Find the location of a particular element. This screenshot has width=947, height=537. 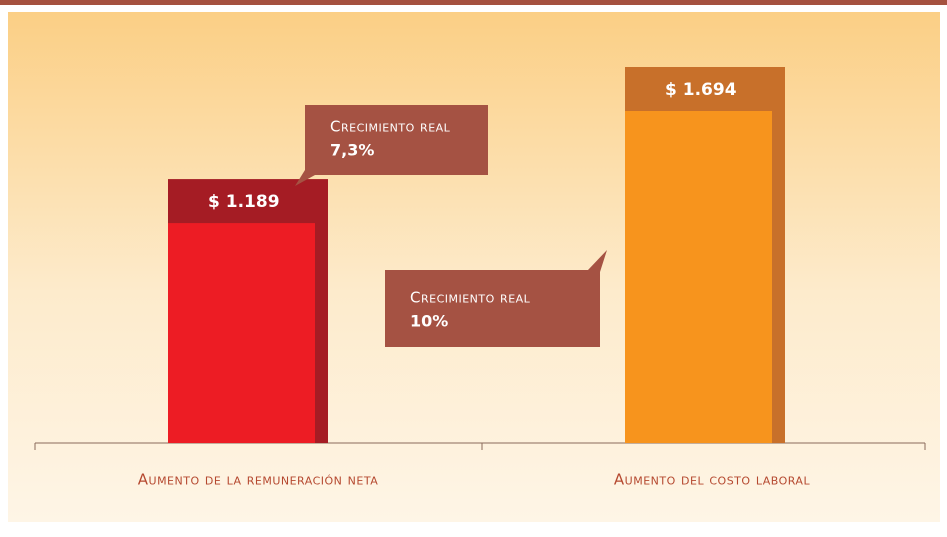

x-tick-label: Aumento del costo laboral is located at coordinates (712, 480).